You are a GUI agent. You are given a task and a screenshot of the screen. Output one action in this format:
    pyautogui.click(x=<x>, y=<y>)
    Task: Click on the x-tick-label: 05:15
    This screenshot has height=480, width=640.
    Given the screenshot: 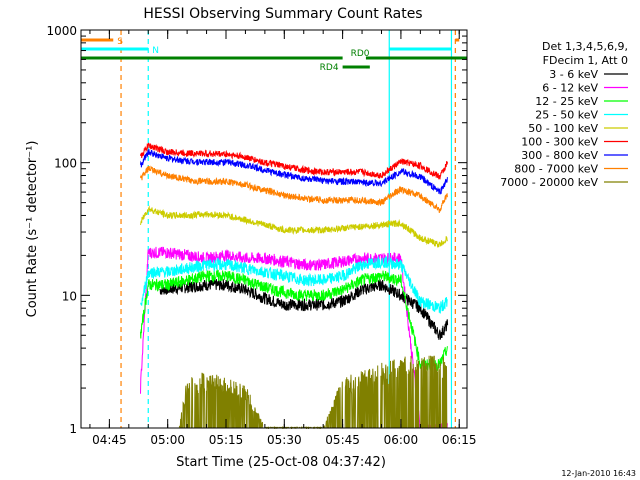 What is the action you would take?
    pyautogui.click(x=226, y=440)
    